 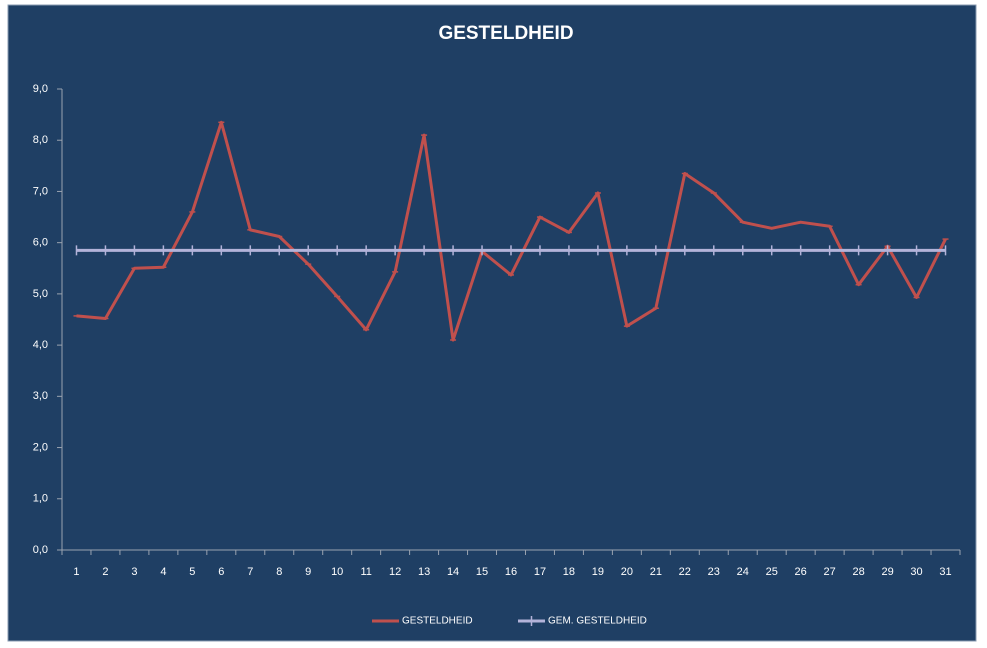 I want to click on y-tick-label: 9,0, so click(x=40, y=89).